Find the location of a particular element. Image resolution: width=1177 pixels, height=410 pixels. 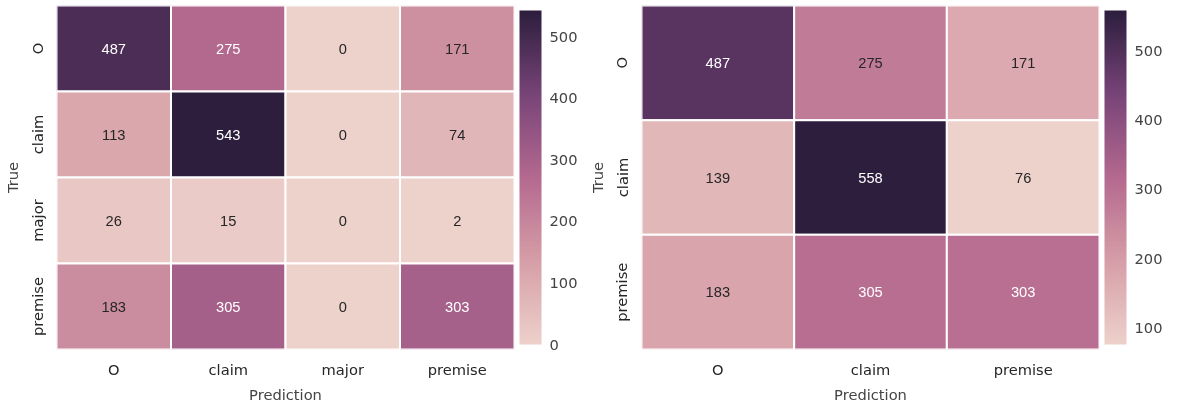

color-bar-label: 0 is located at coordinates (554, 344).